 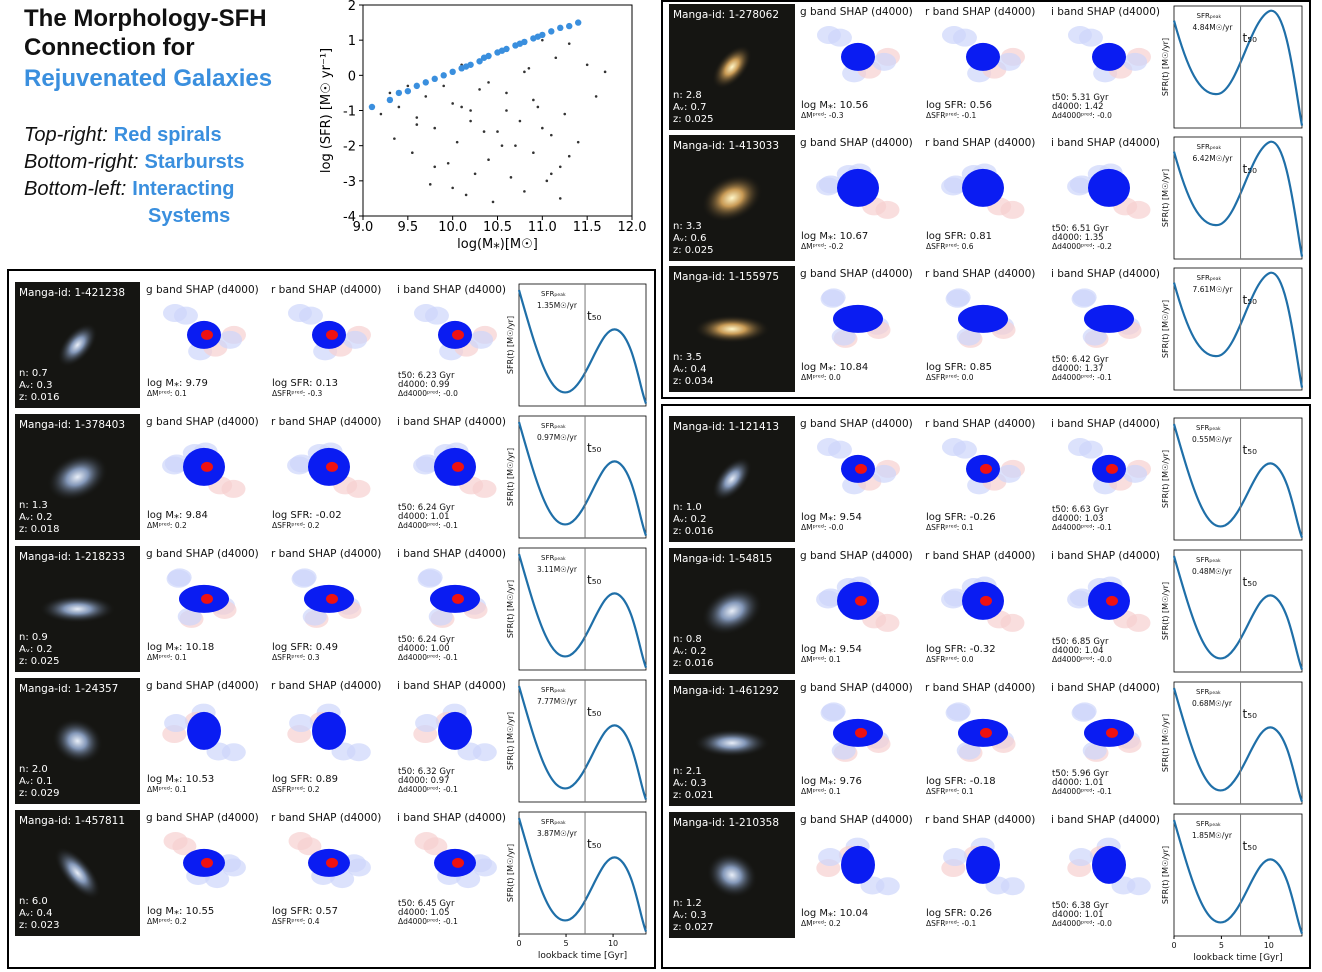 I want to click on mass: log M⁎: 10.67, so click(x=834, y=236).